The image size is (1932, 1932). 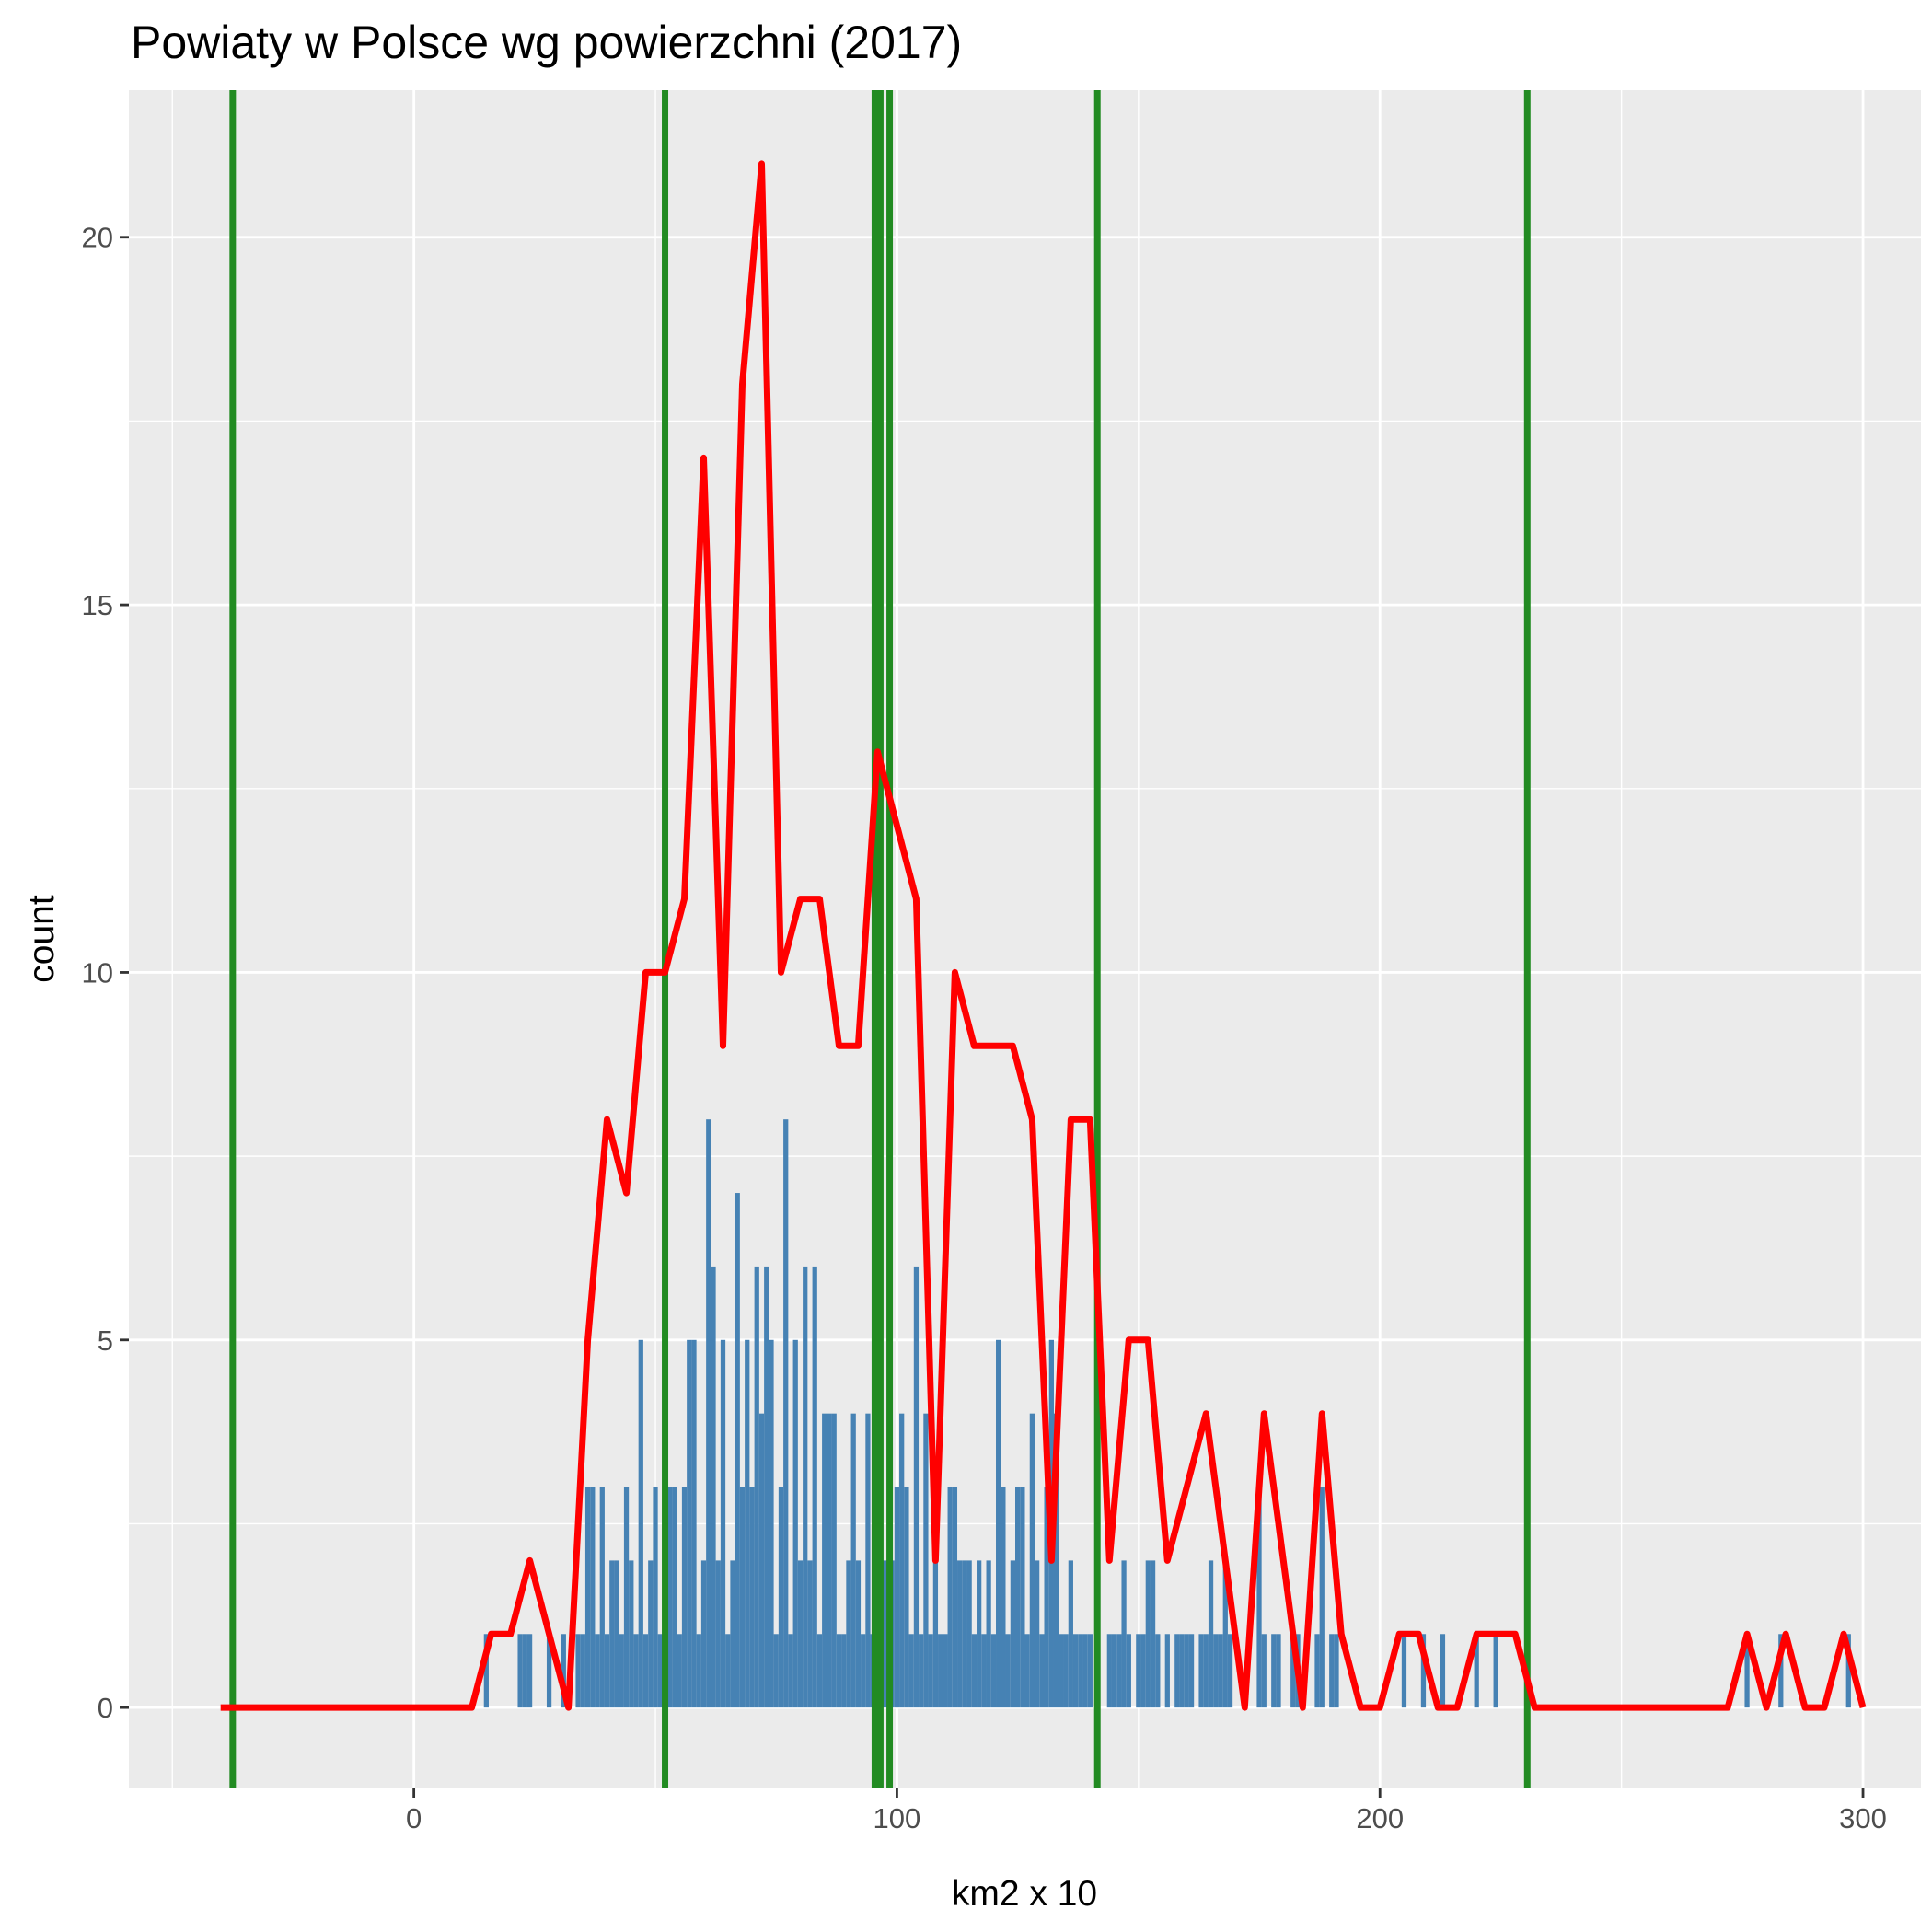 What do you see at coordinates (897, 1818) in the screenshot?
I see `x-tick-label: 100` at bounding box center [897, 1818].